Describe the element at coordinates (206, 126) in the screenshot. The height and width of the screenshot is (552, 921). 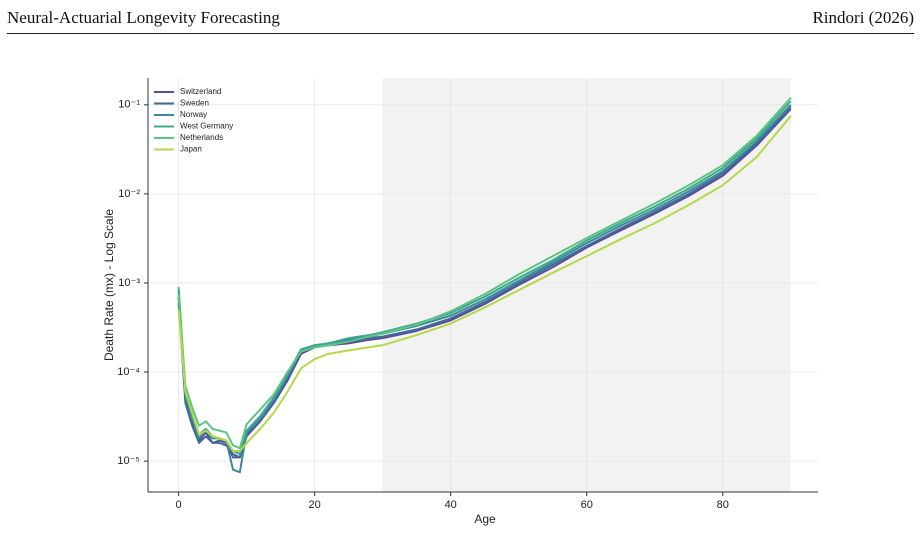
I see `legend-label: West Germany` at that location.